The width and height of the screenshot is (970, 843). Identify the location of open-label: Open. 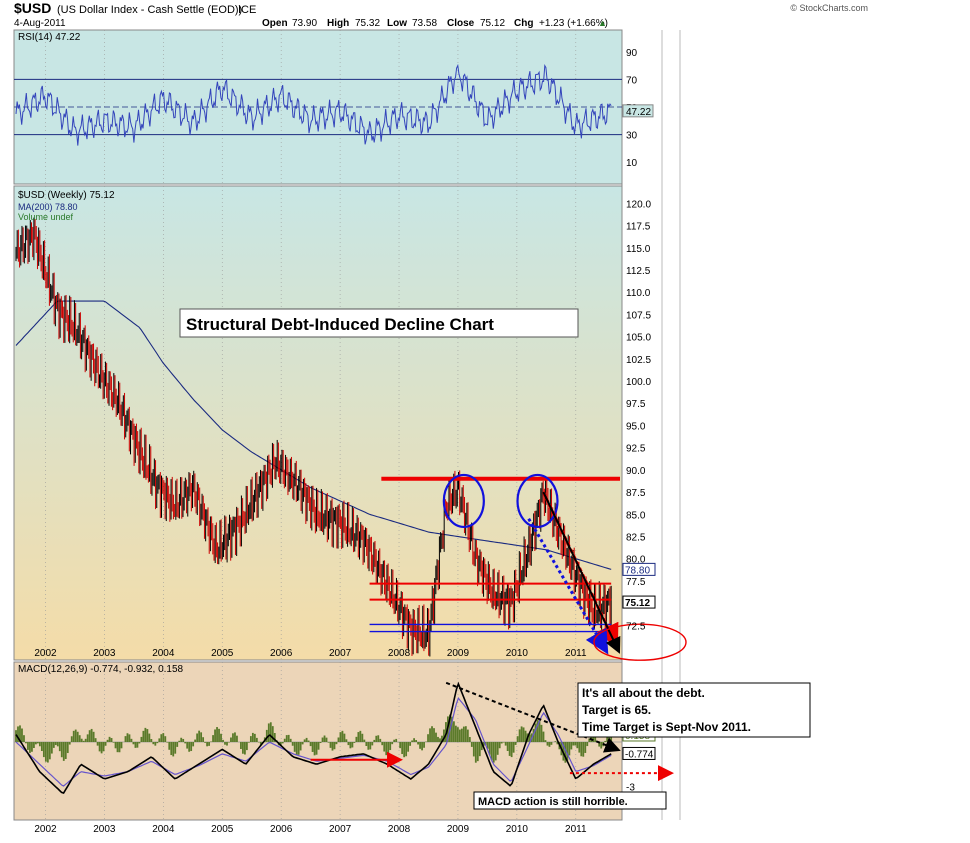
(275, 23).